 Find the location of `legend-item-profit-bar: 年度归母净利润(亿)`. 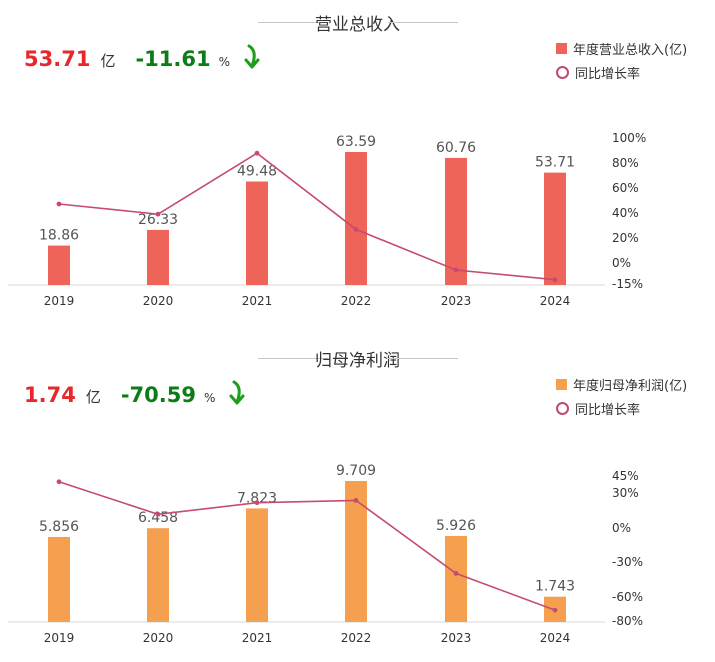

legend-item-profit-bar: 年度归母净利润(亿) is located at coordinates (621, 384).